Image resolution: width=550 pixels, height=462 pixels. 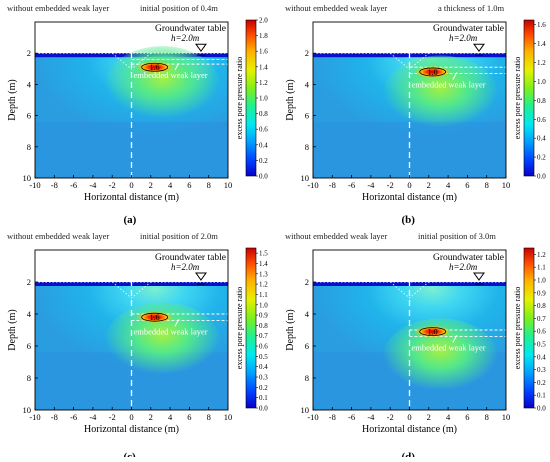 What do you see at coordinates (263, 254) in the screenshot?
I see `colorbar-tick-label: 1.5` at bounding box center [263, 254].